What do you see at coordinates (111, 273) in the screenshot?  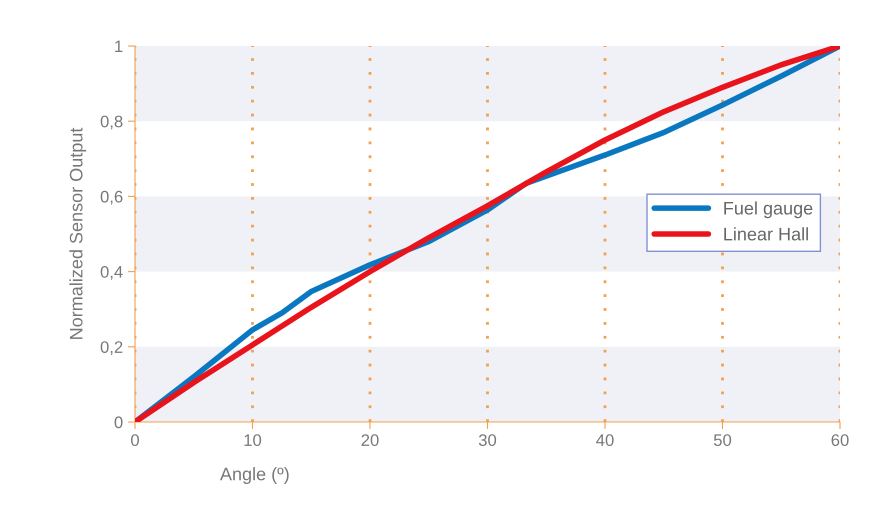 I see `y-tick-label: 0,4` at bounding box center [111, 273].